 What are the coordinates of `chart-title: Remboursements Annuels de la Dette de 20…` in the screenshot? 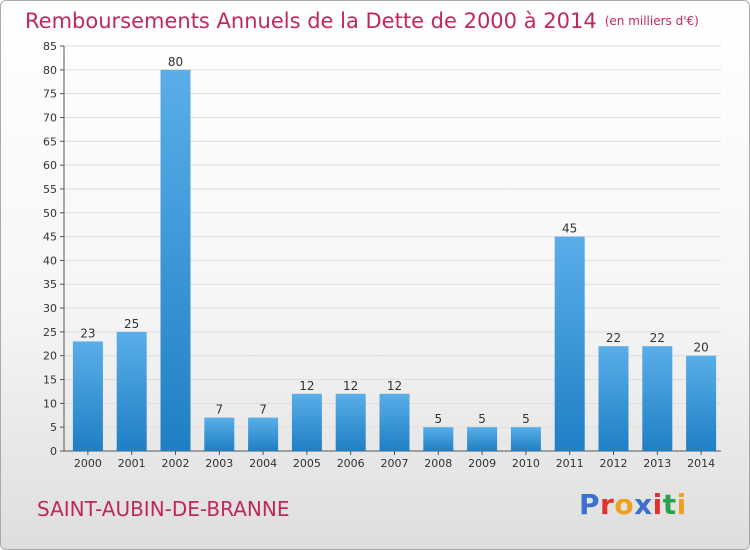 It's located at (362, 21).